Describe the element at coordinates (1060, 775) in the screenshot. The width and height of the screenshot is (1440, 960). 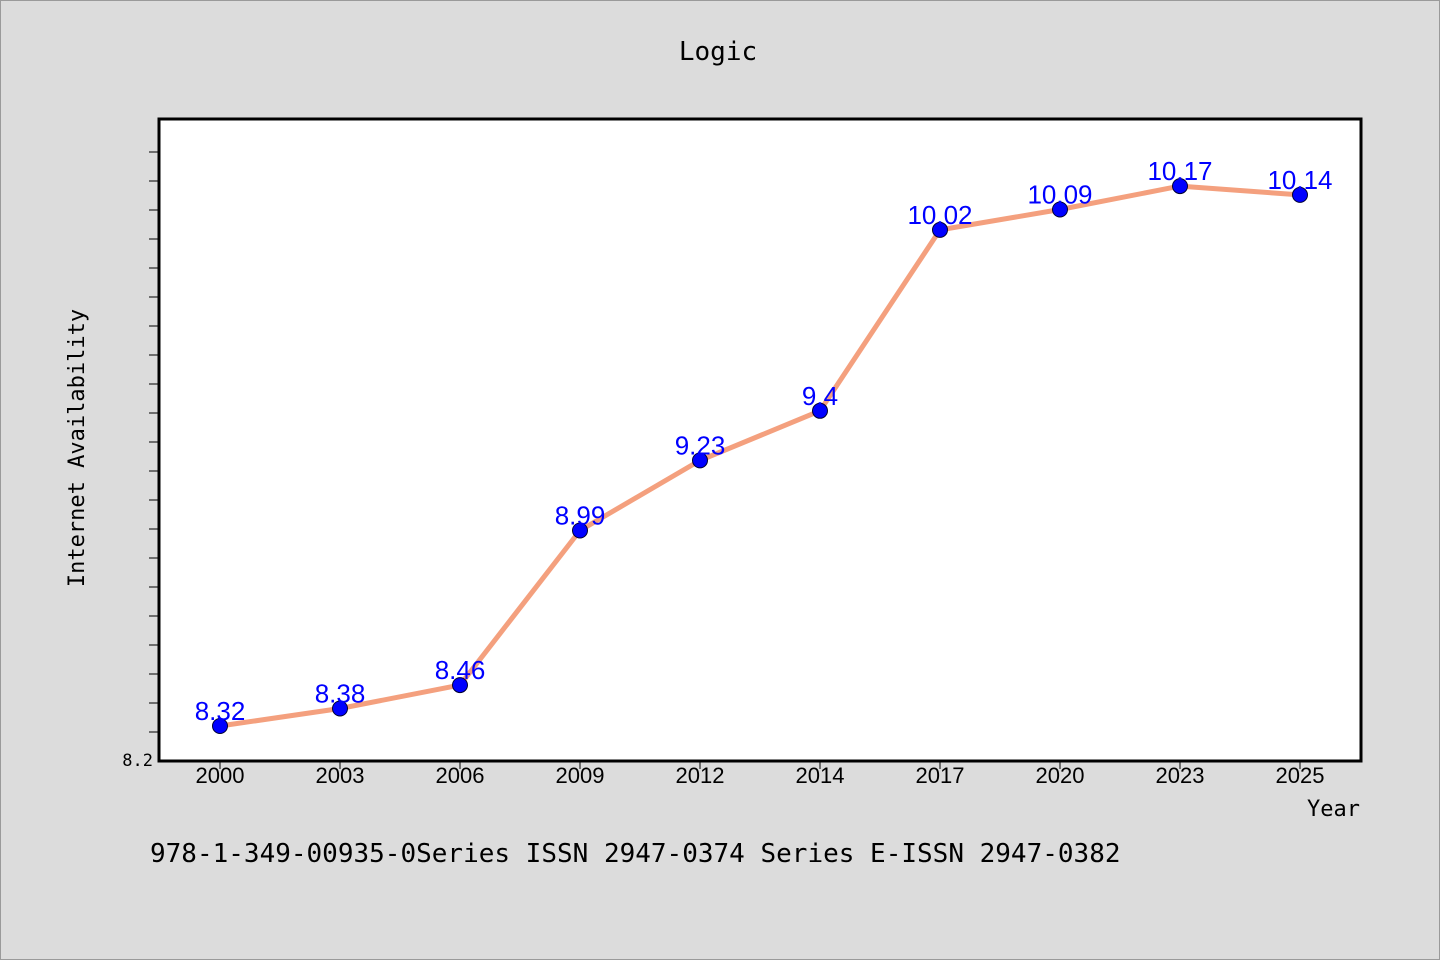
I see `x-tick-label: 2020` at that location.